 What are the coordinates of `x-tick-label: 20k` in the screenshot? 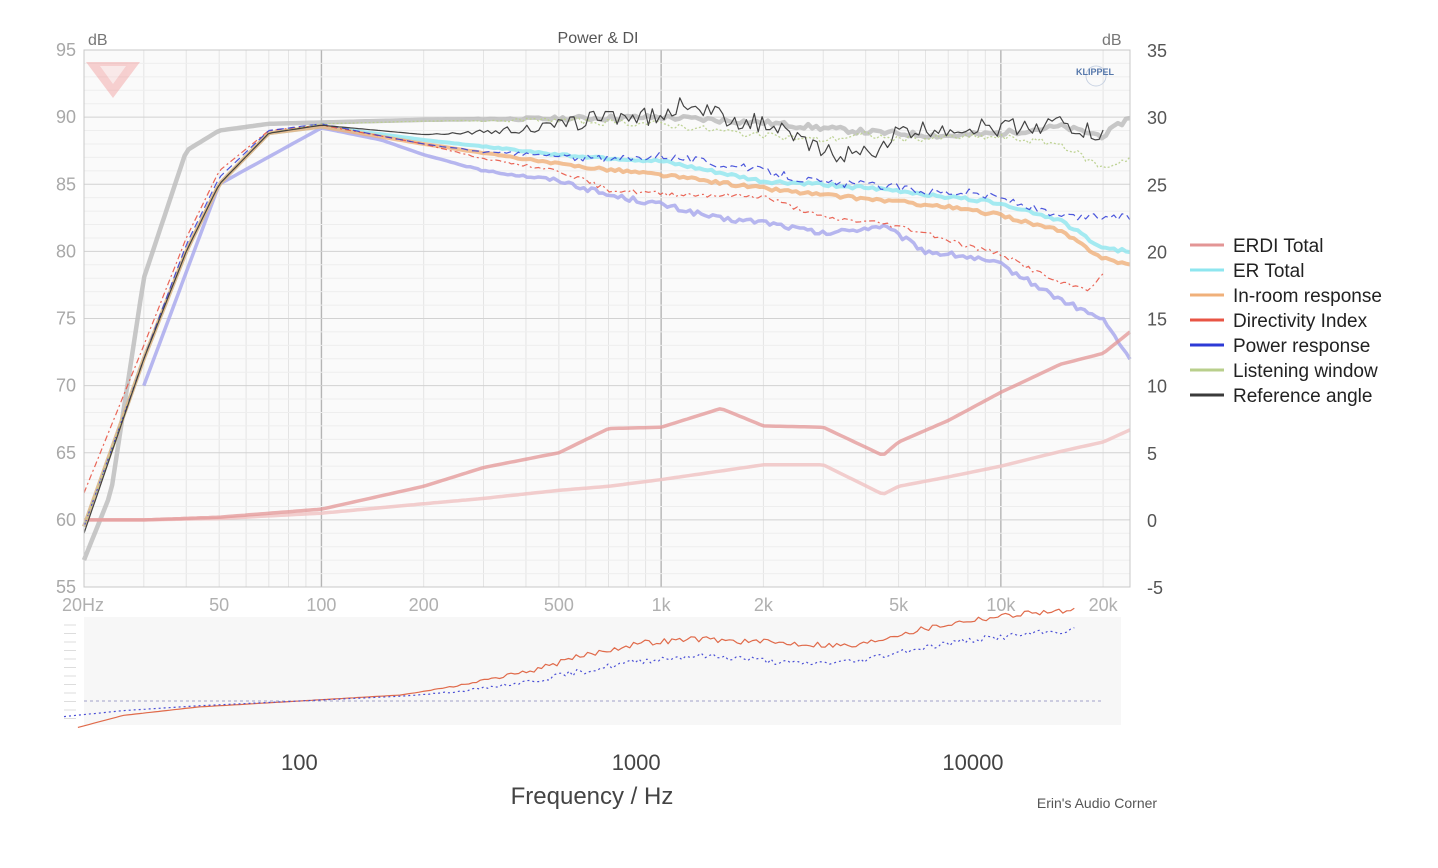 It's located at (1104, 605).